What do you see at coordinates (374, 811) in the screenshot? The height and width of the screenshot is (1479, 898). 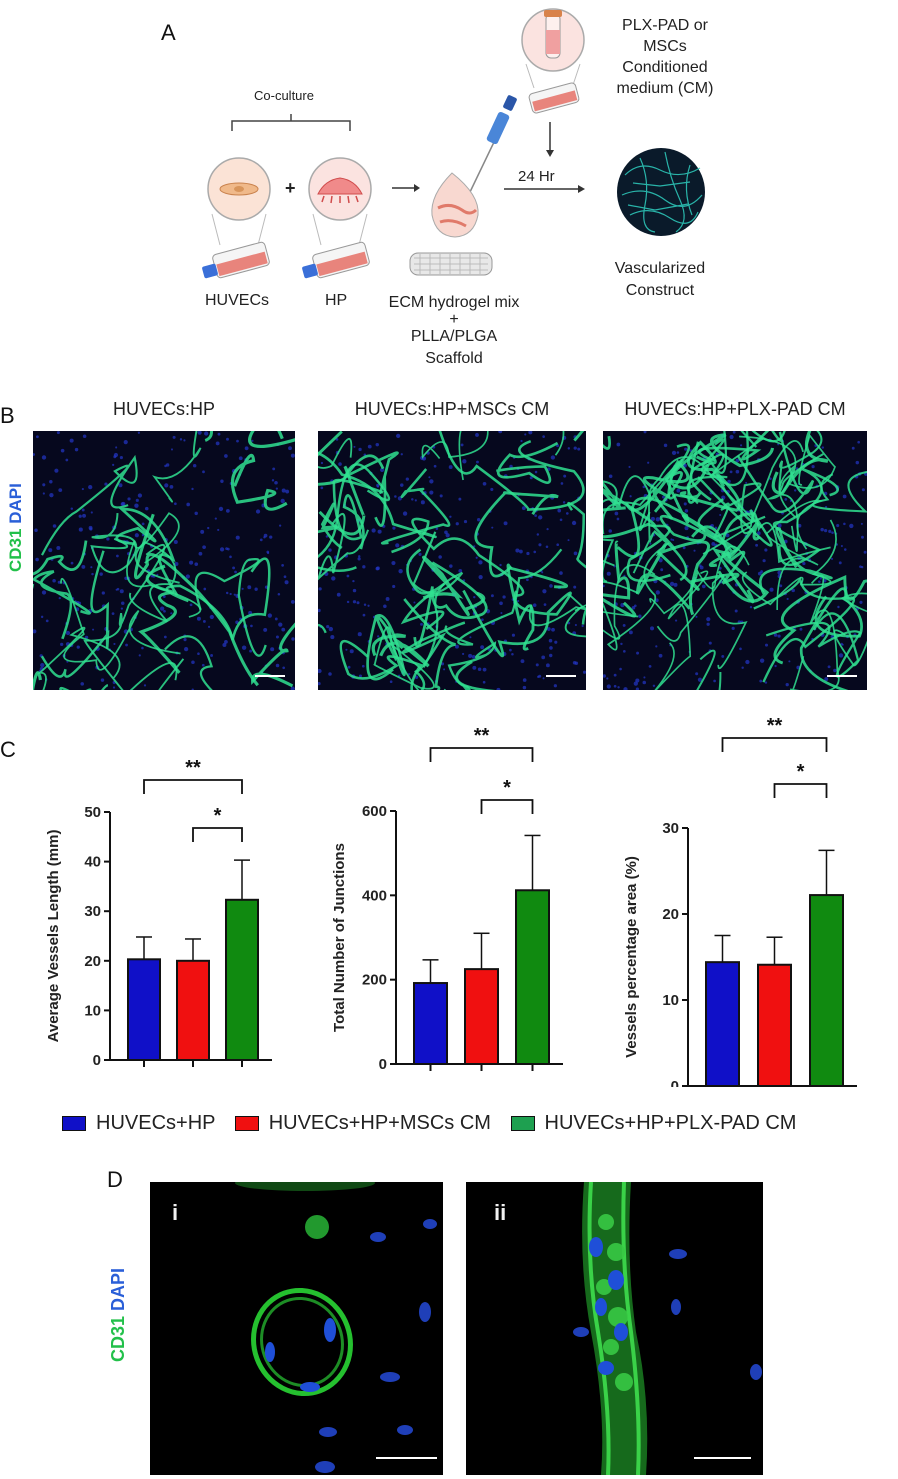 I see `y-tick-label: 600` at bounding box center [374, 811].